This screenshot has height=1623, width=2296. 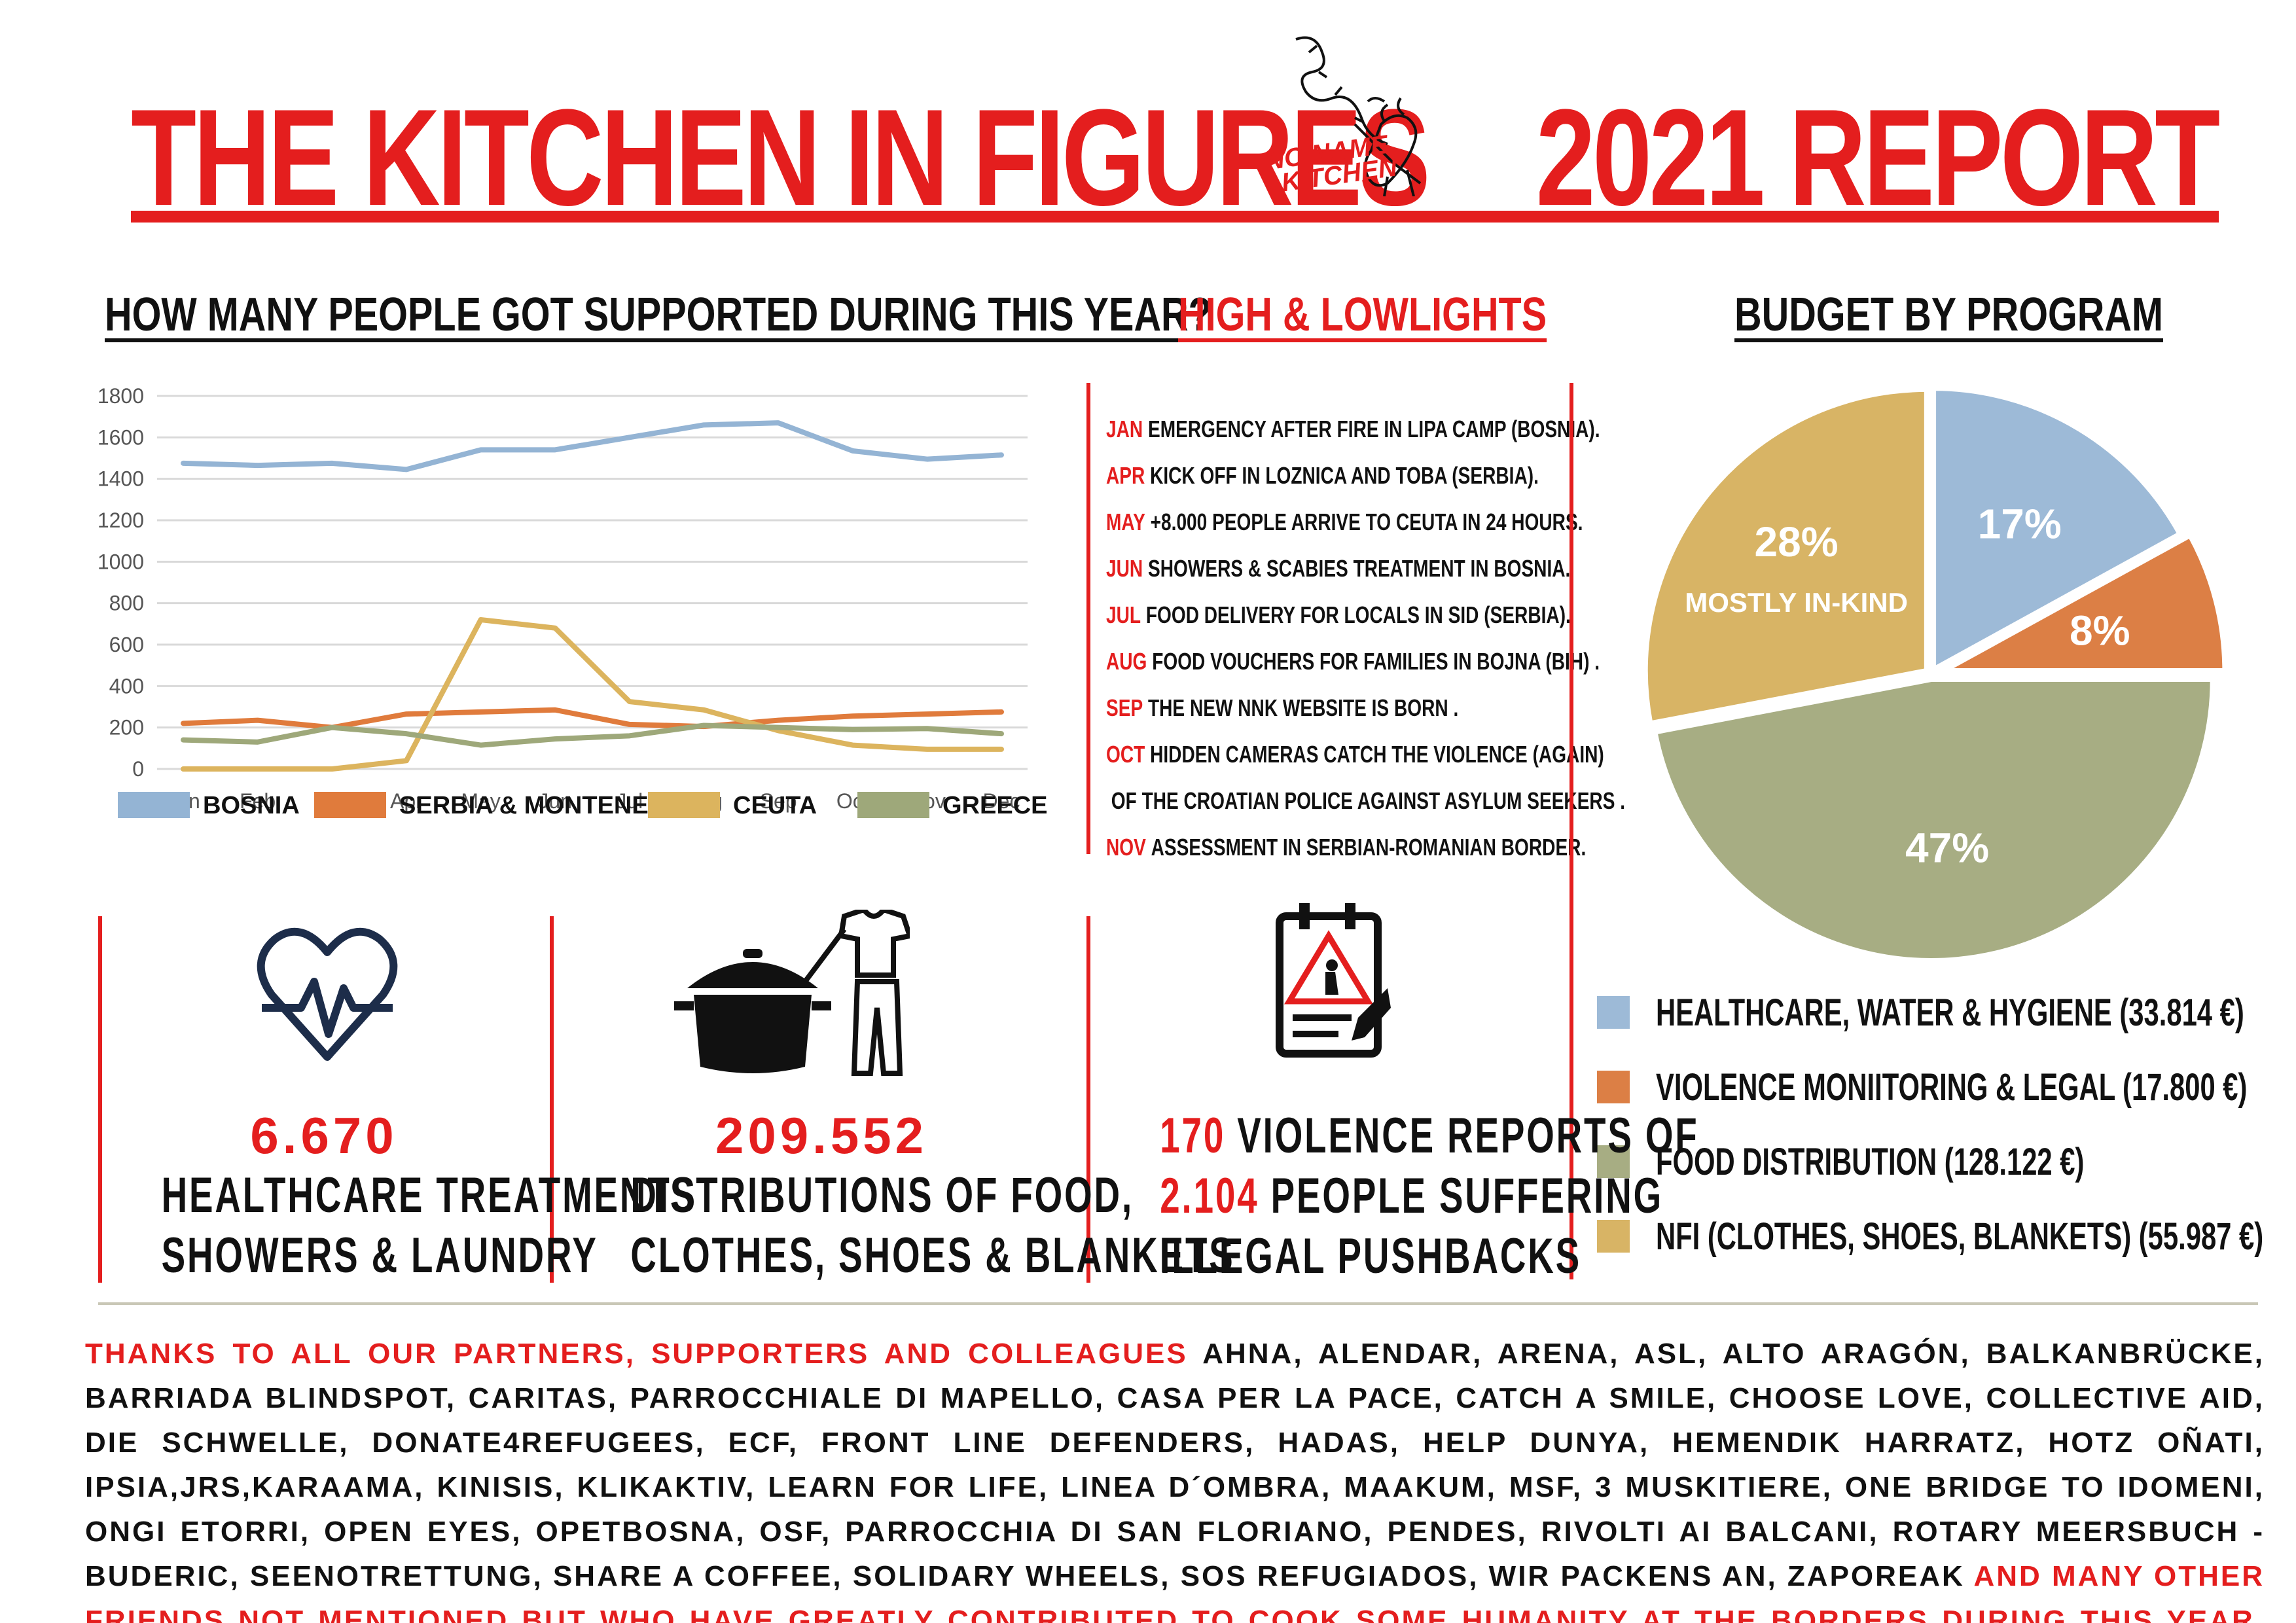 What do you see at coordinates (251, 805) in the screenshot?
I see `legend-label: BOSNIA` at bounding box center [251, 805].